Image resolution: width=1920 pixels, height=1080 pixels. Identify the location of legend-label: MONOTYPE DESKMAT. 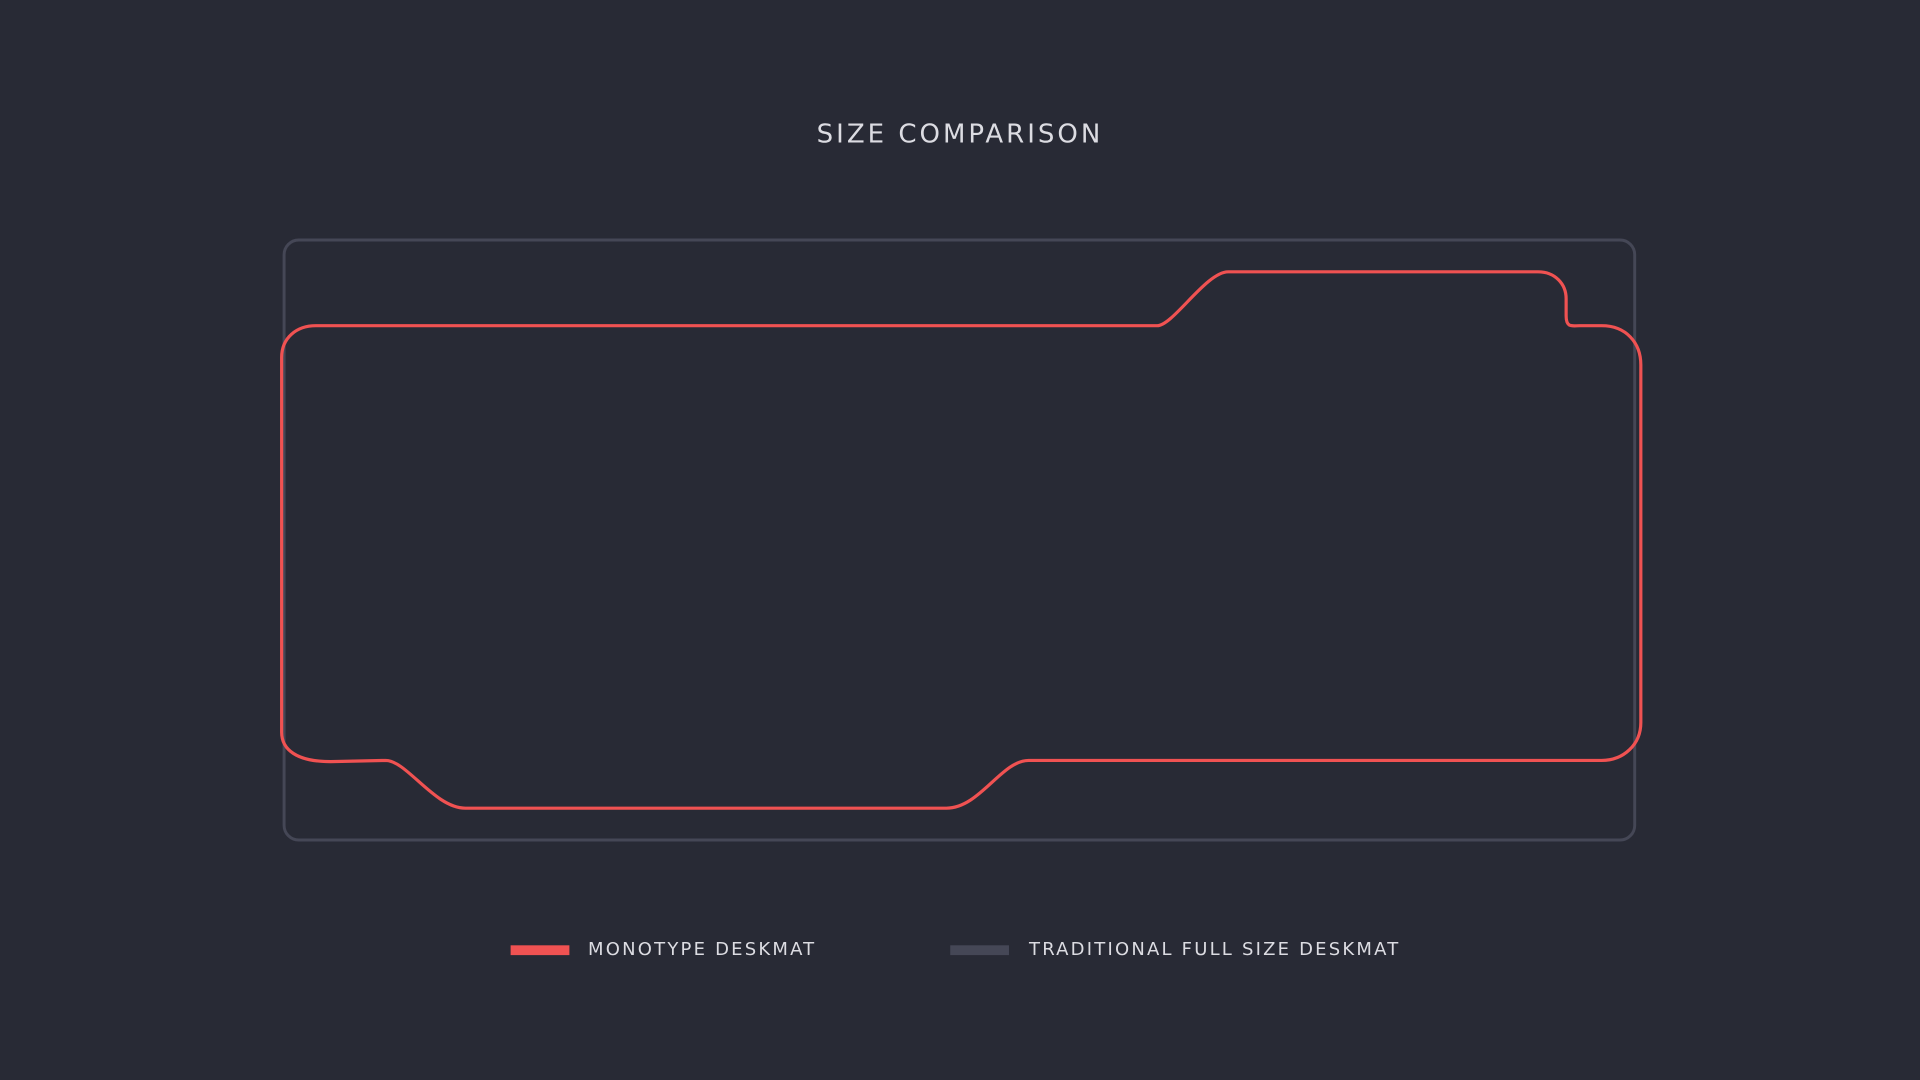
(702, 949).